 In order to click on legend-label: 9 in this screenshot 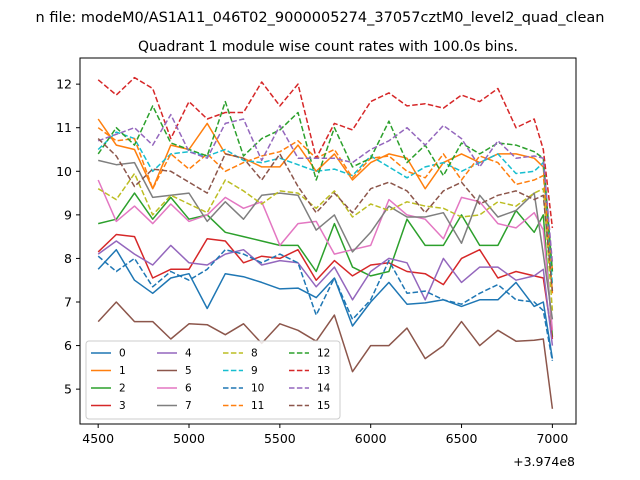, I will do `click(254, 371)`.